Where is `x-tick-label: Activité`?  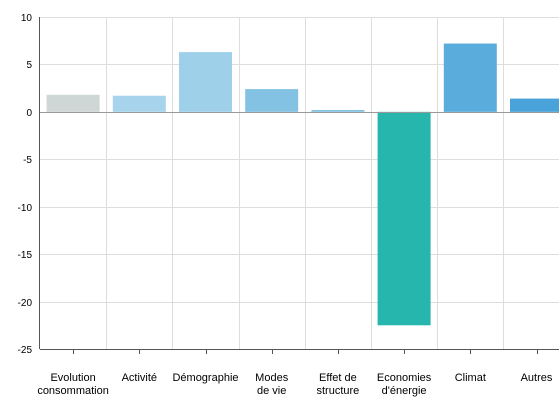
x-tick-label: Activité is located at coordinates (139, 378).